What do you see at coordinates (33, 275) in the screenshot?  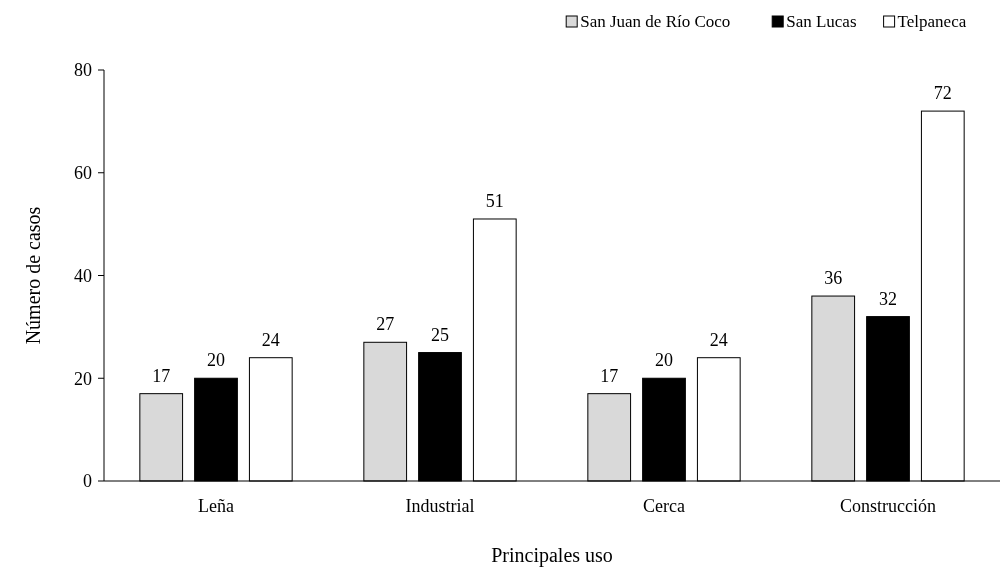 I see `y-axis-title: Número de casos` at bounding box center [33, 275].